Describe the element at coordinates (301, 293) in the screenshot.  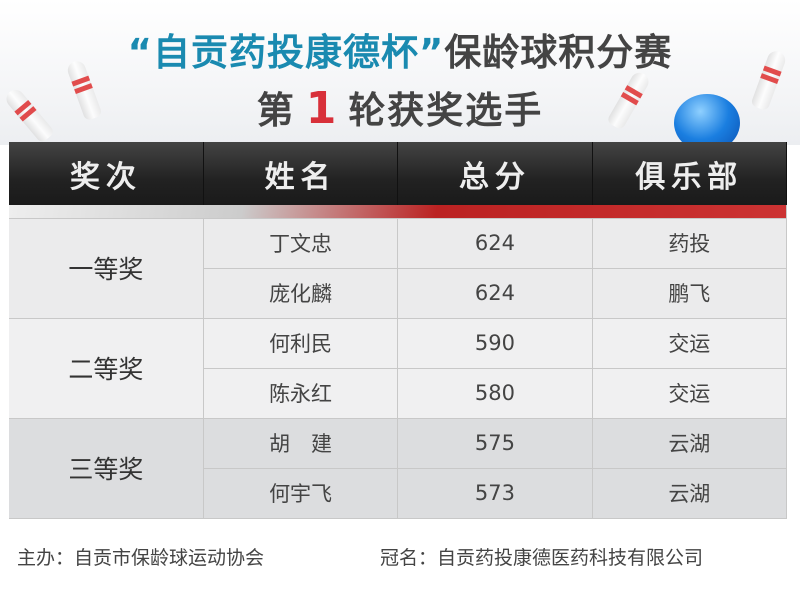
I see `name-cell: 庞化麟` at that location.